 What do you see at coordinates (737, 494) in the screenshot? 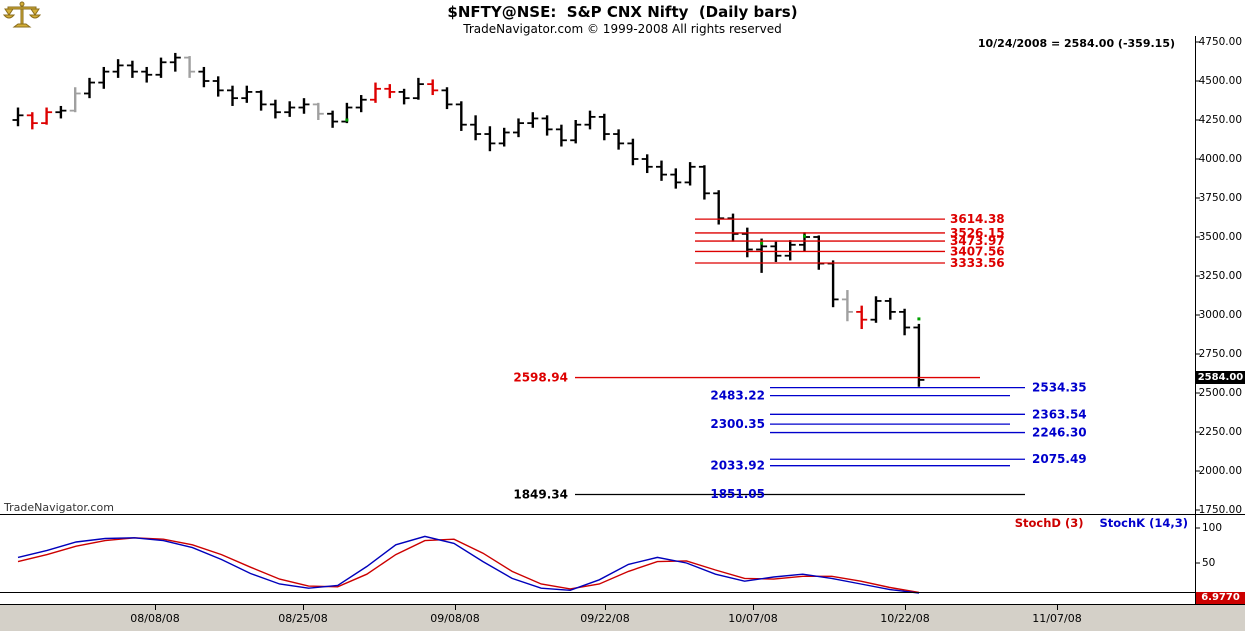
I see `level-label: 1851.05` at bounding box center [737, 494].